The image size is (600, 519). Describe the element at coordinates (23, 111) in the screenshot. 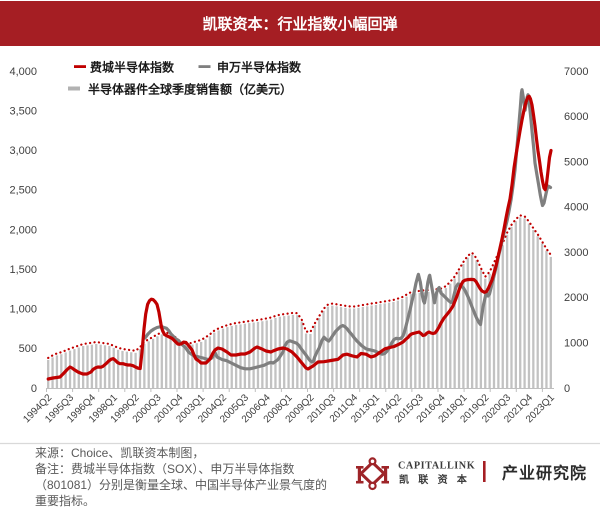

I see `svg-text: 3,500` at that location.